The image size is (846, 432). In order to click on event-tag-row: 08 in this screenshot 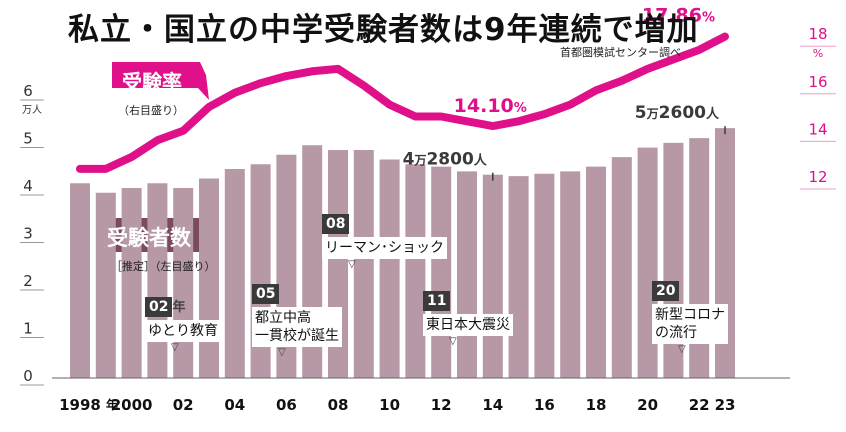, I will do `click(384, 223)`.